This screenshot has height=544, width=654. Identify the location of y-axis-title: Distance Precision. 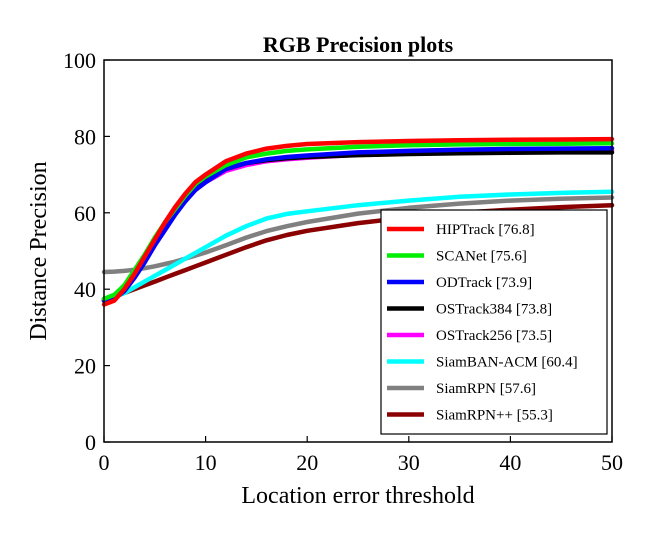
(39, 250).